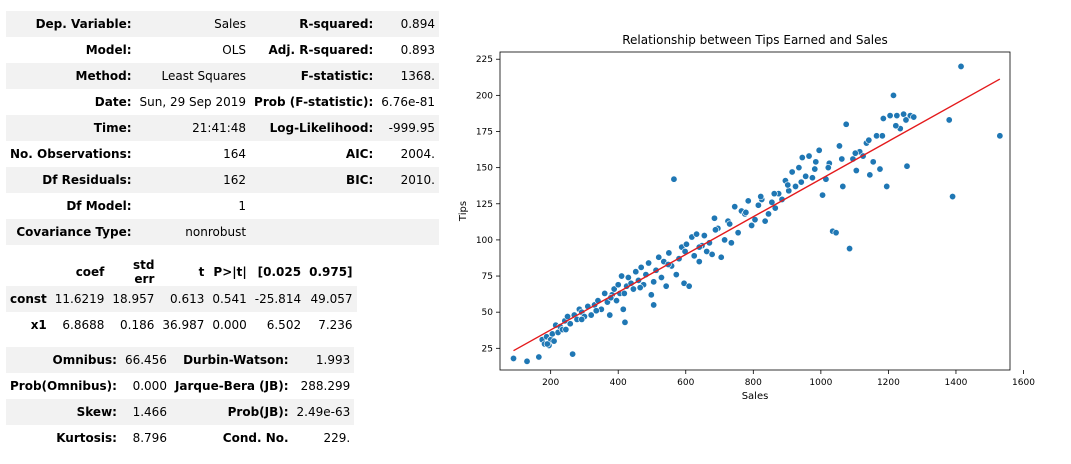 The image size is (1071, 464). What do you see at coordinates (408, 102) in the screenshot?
I see `stat-value: 6.76e-81` at bounding box center [408, 102].